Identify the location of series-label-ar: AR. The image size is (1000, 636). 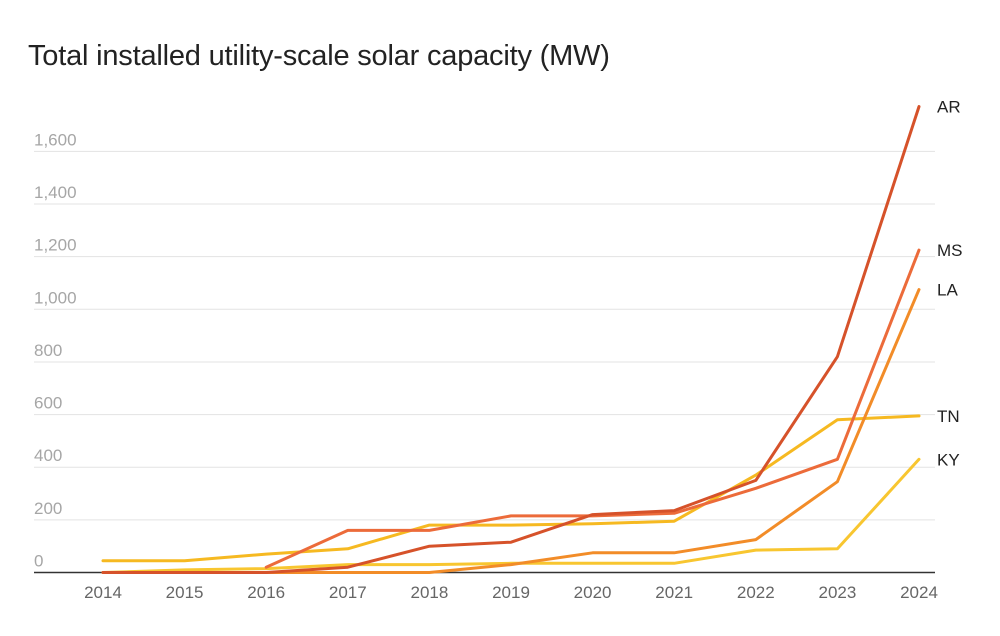
(949, 107).